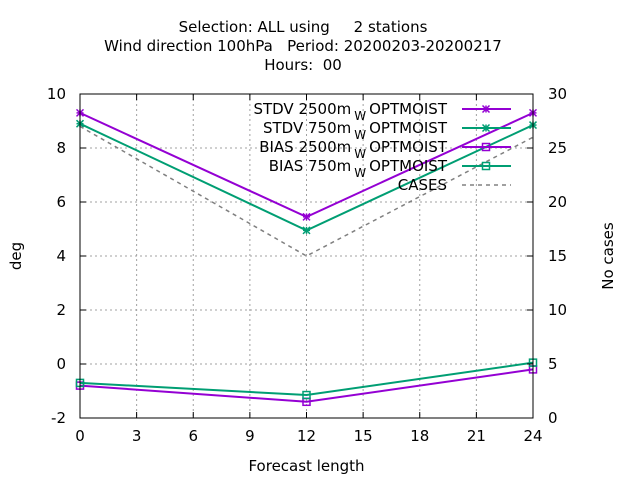 The height and width of the screenshot is (480, 640). Describe the element at coordinates (61, 202) in the screenshot. I see `y-tick-label: 6` at that location.